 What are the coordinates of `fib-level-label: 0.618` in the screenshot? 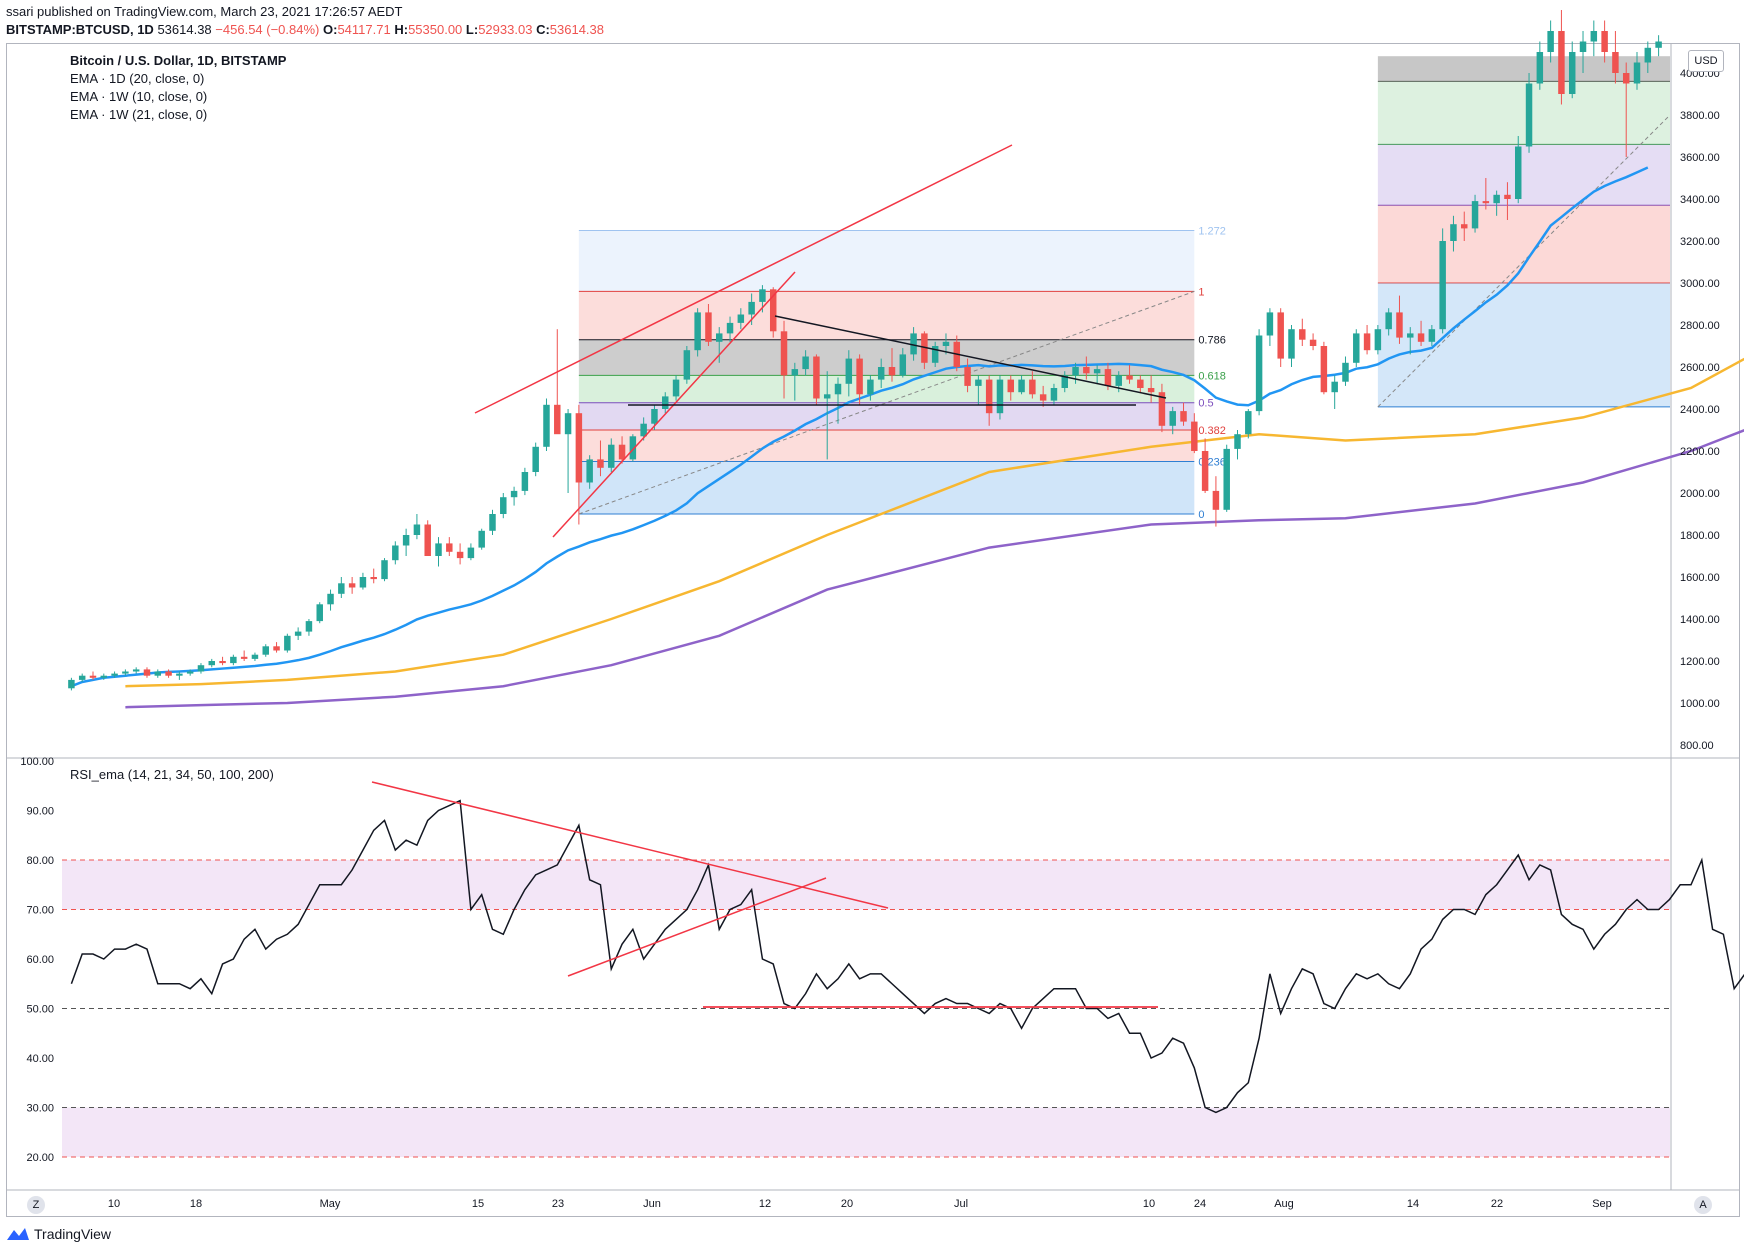 It's located at (1212, 376).